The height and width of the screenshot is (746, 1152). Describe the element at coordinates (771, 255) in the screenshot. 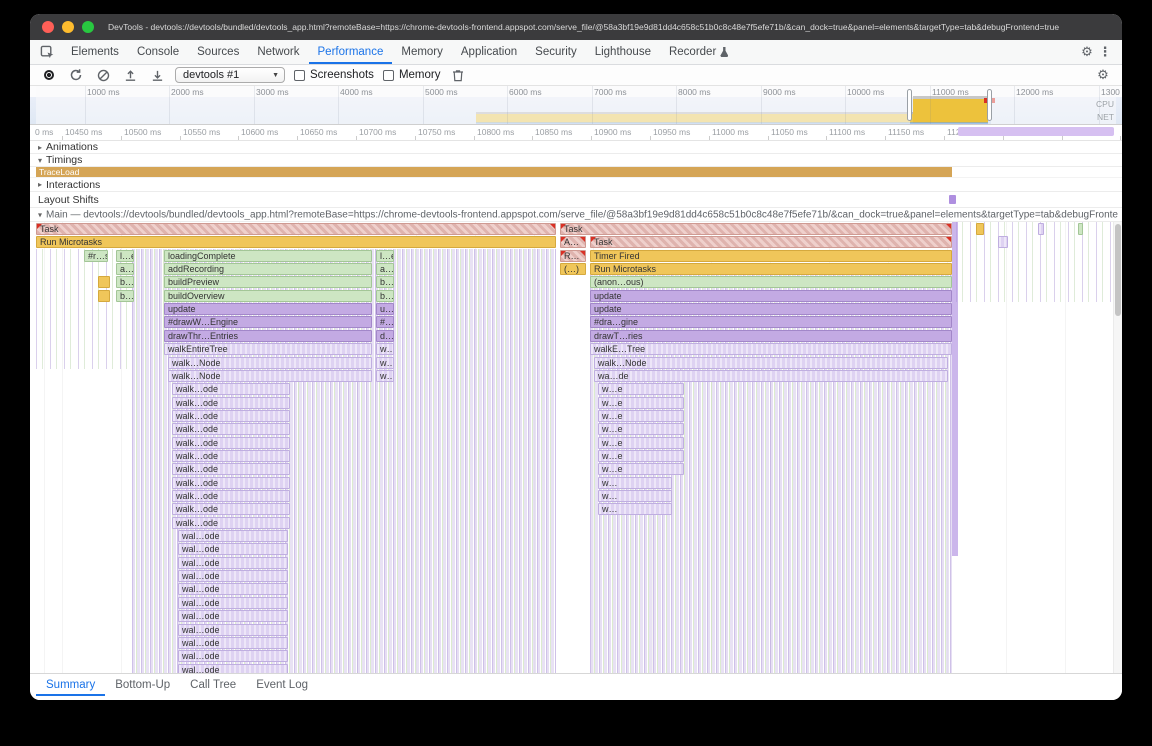

I see `flame-event: Timer Fired` at that location.